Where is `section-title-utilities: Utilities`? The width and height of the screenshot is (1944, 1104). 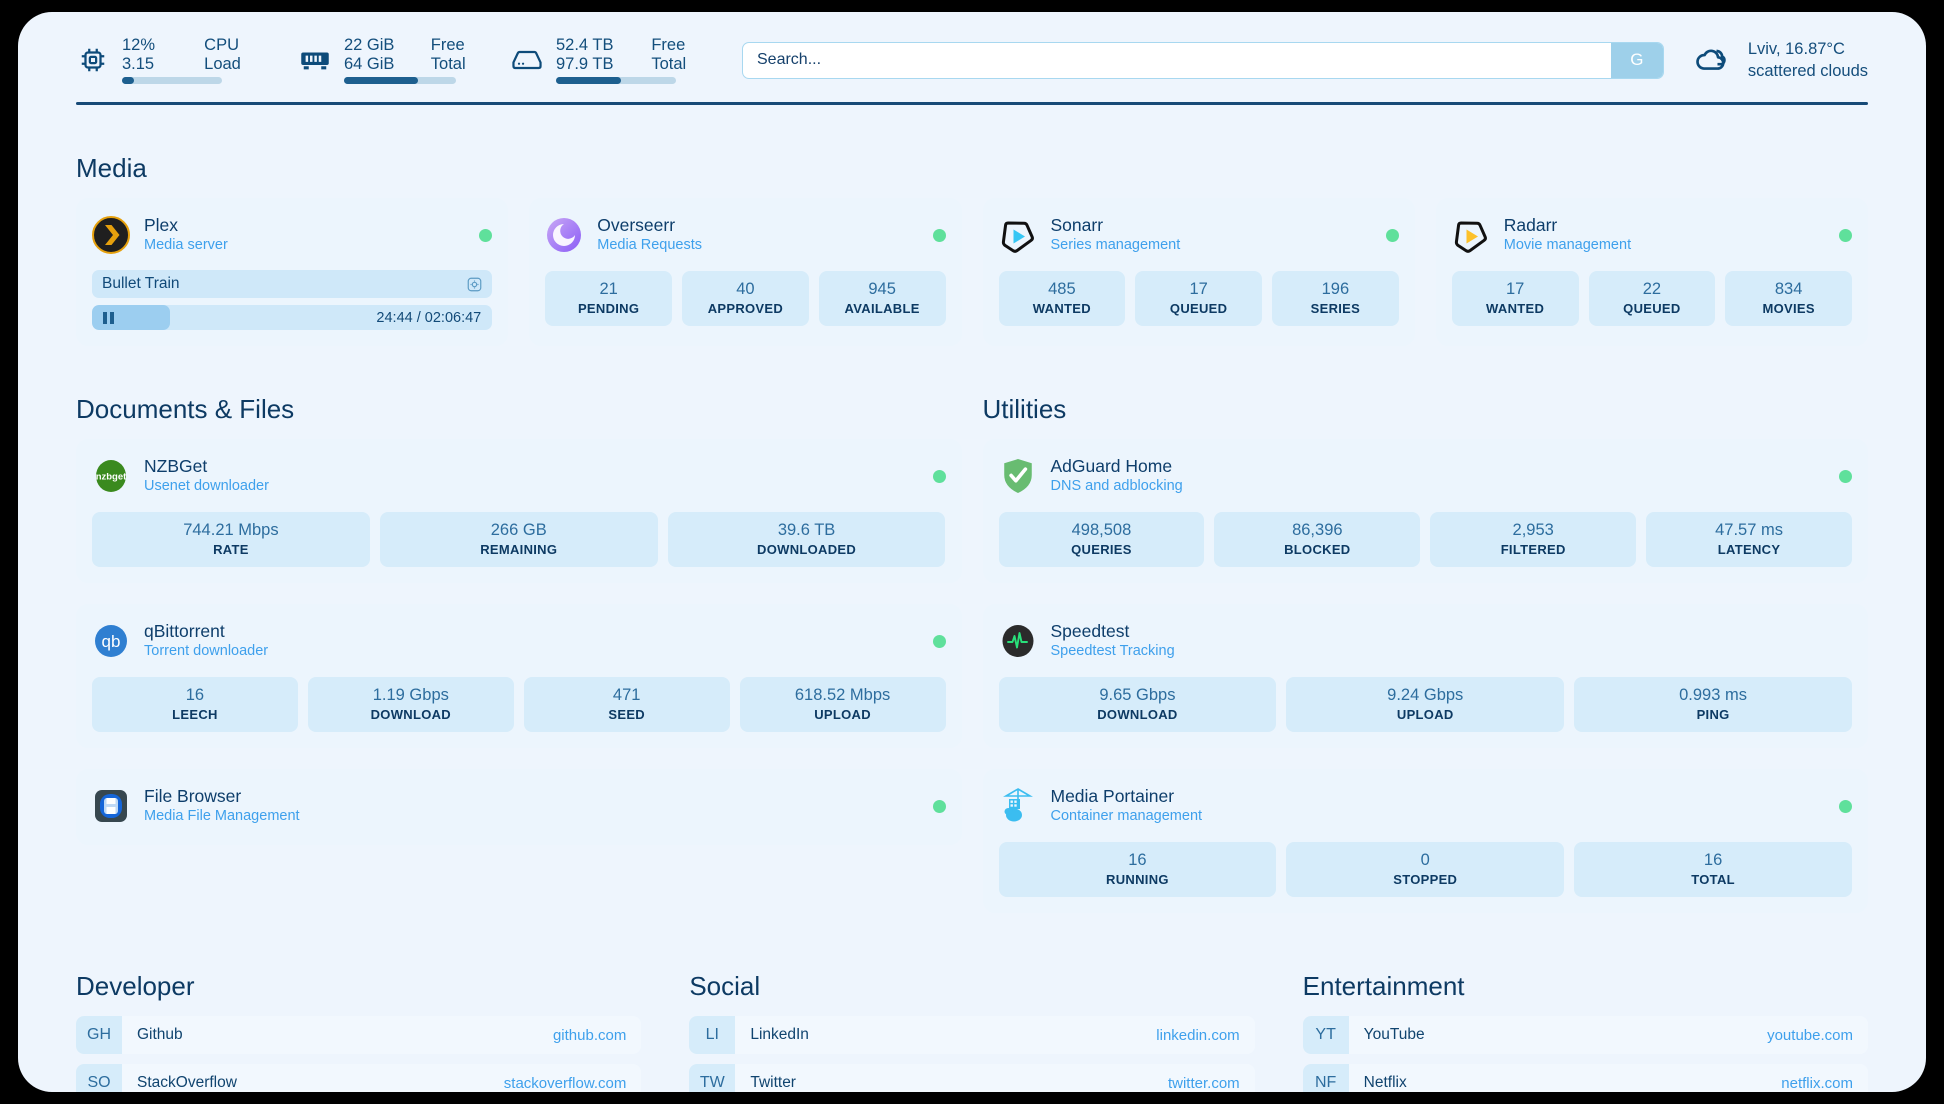
section-title-utilities: Utilities is located at coordinates (1024, 409).